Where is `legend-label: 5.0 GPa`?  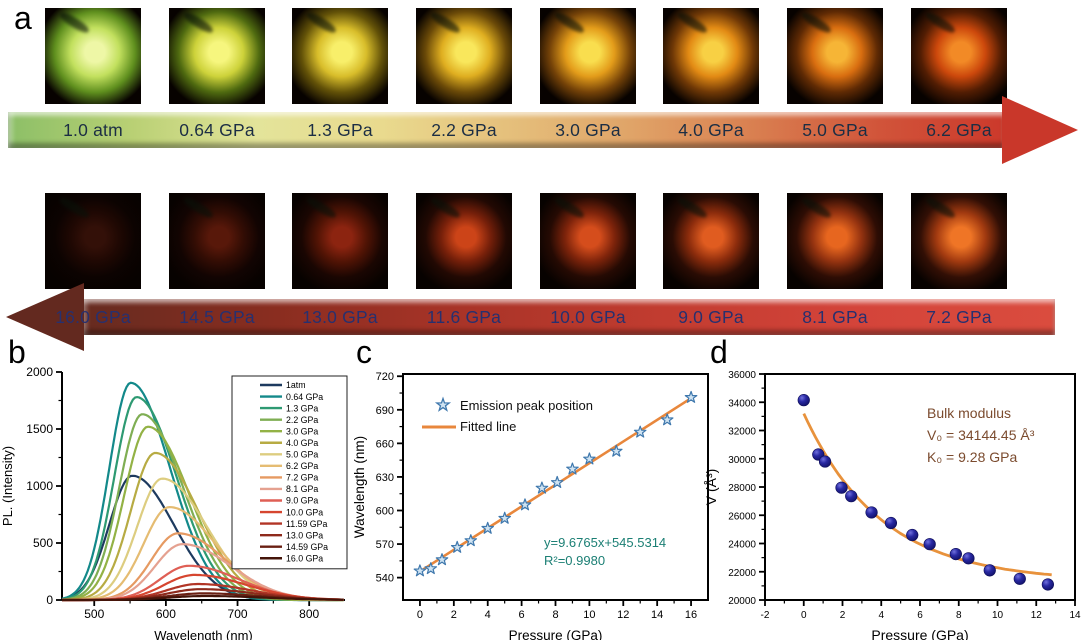 legend-label: 5.0 GPa is located at coordinates (302, 455).